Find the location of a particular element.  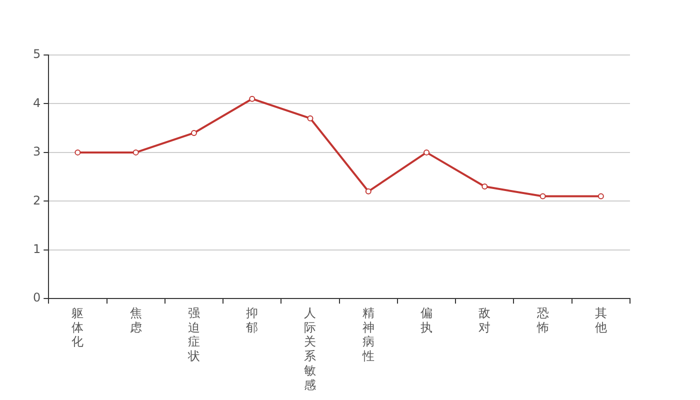

y-tick-label: 5 is located at coordinates (36, 54).